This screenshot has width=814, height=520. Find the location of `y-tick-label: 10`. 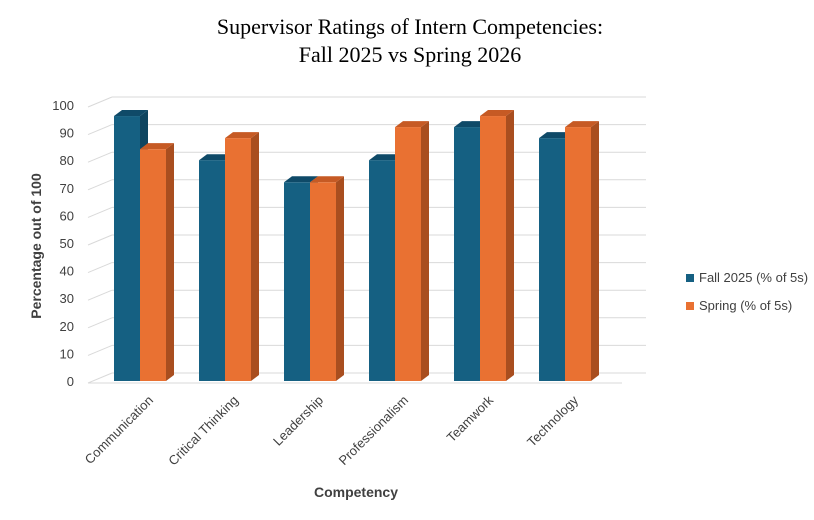

y-tick-label: 10 is located at coordinates (67, 353).